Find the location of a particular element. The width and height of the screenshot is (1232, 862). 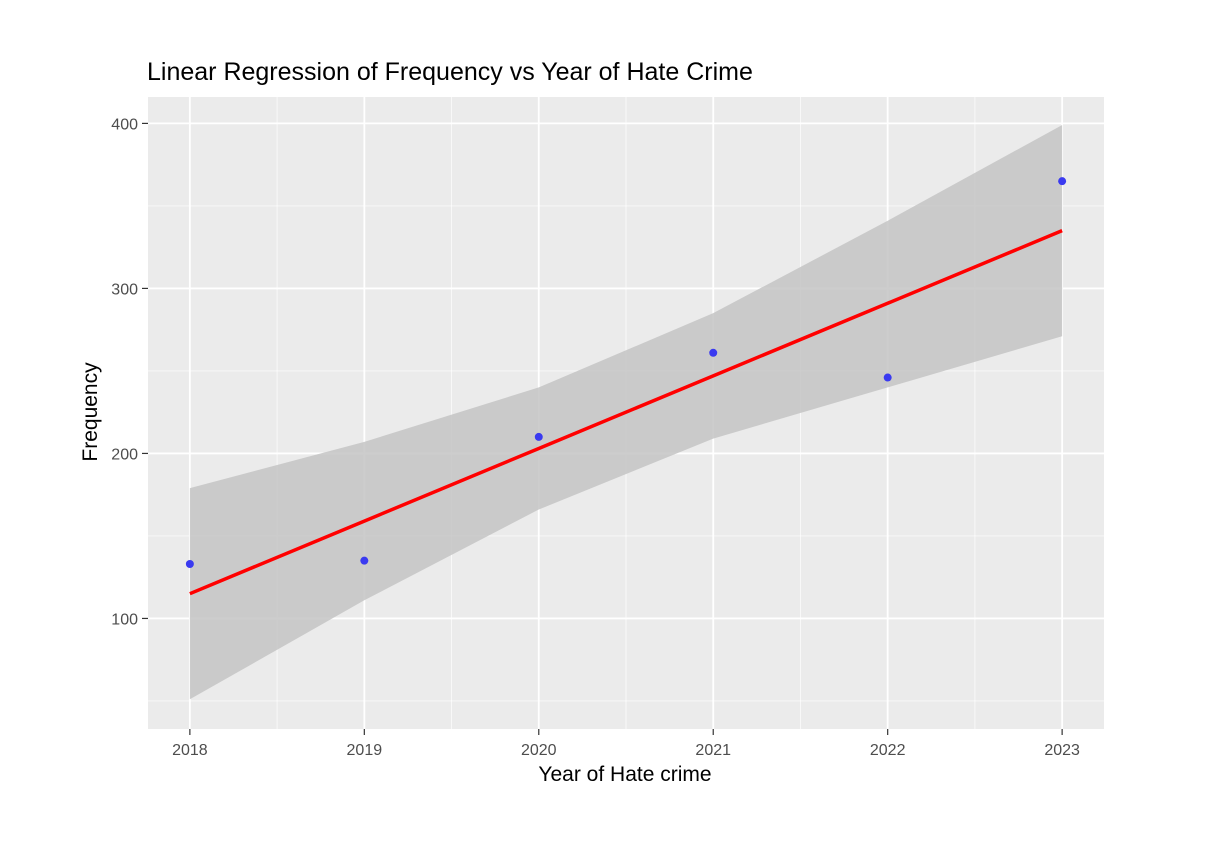

y-tick-label: 400 is located at coordinates (124, 124).